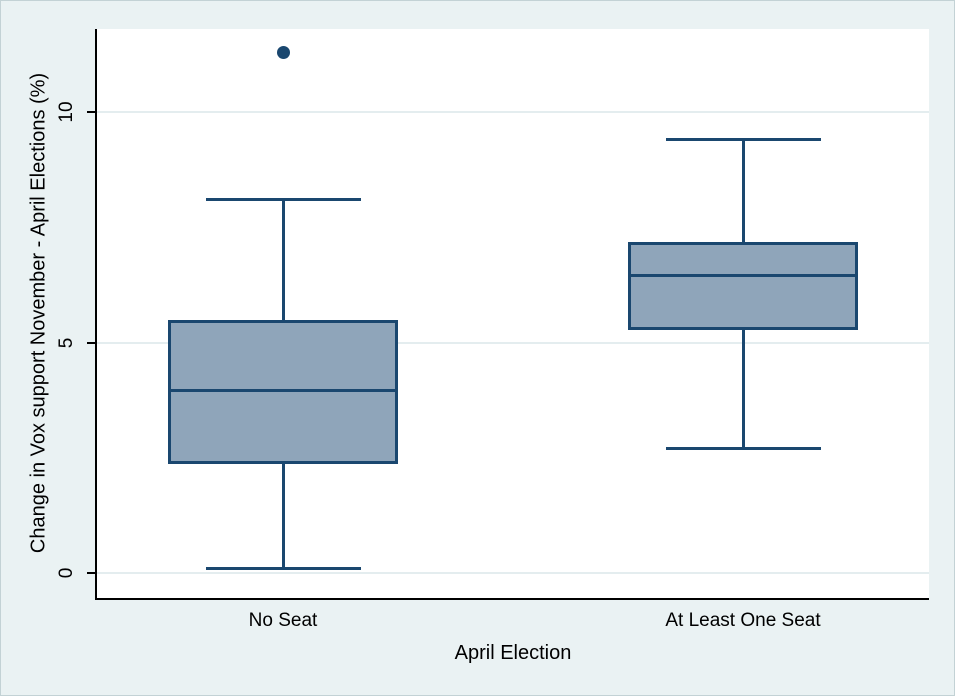 The height and width of the screenshot is (696, 955). Describe the element at coordinates (743, 286) in the screenshot. I see `iqr-box` at that location.